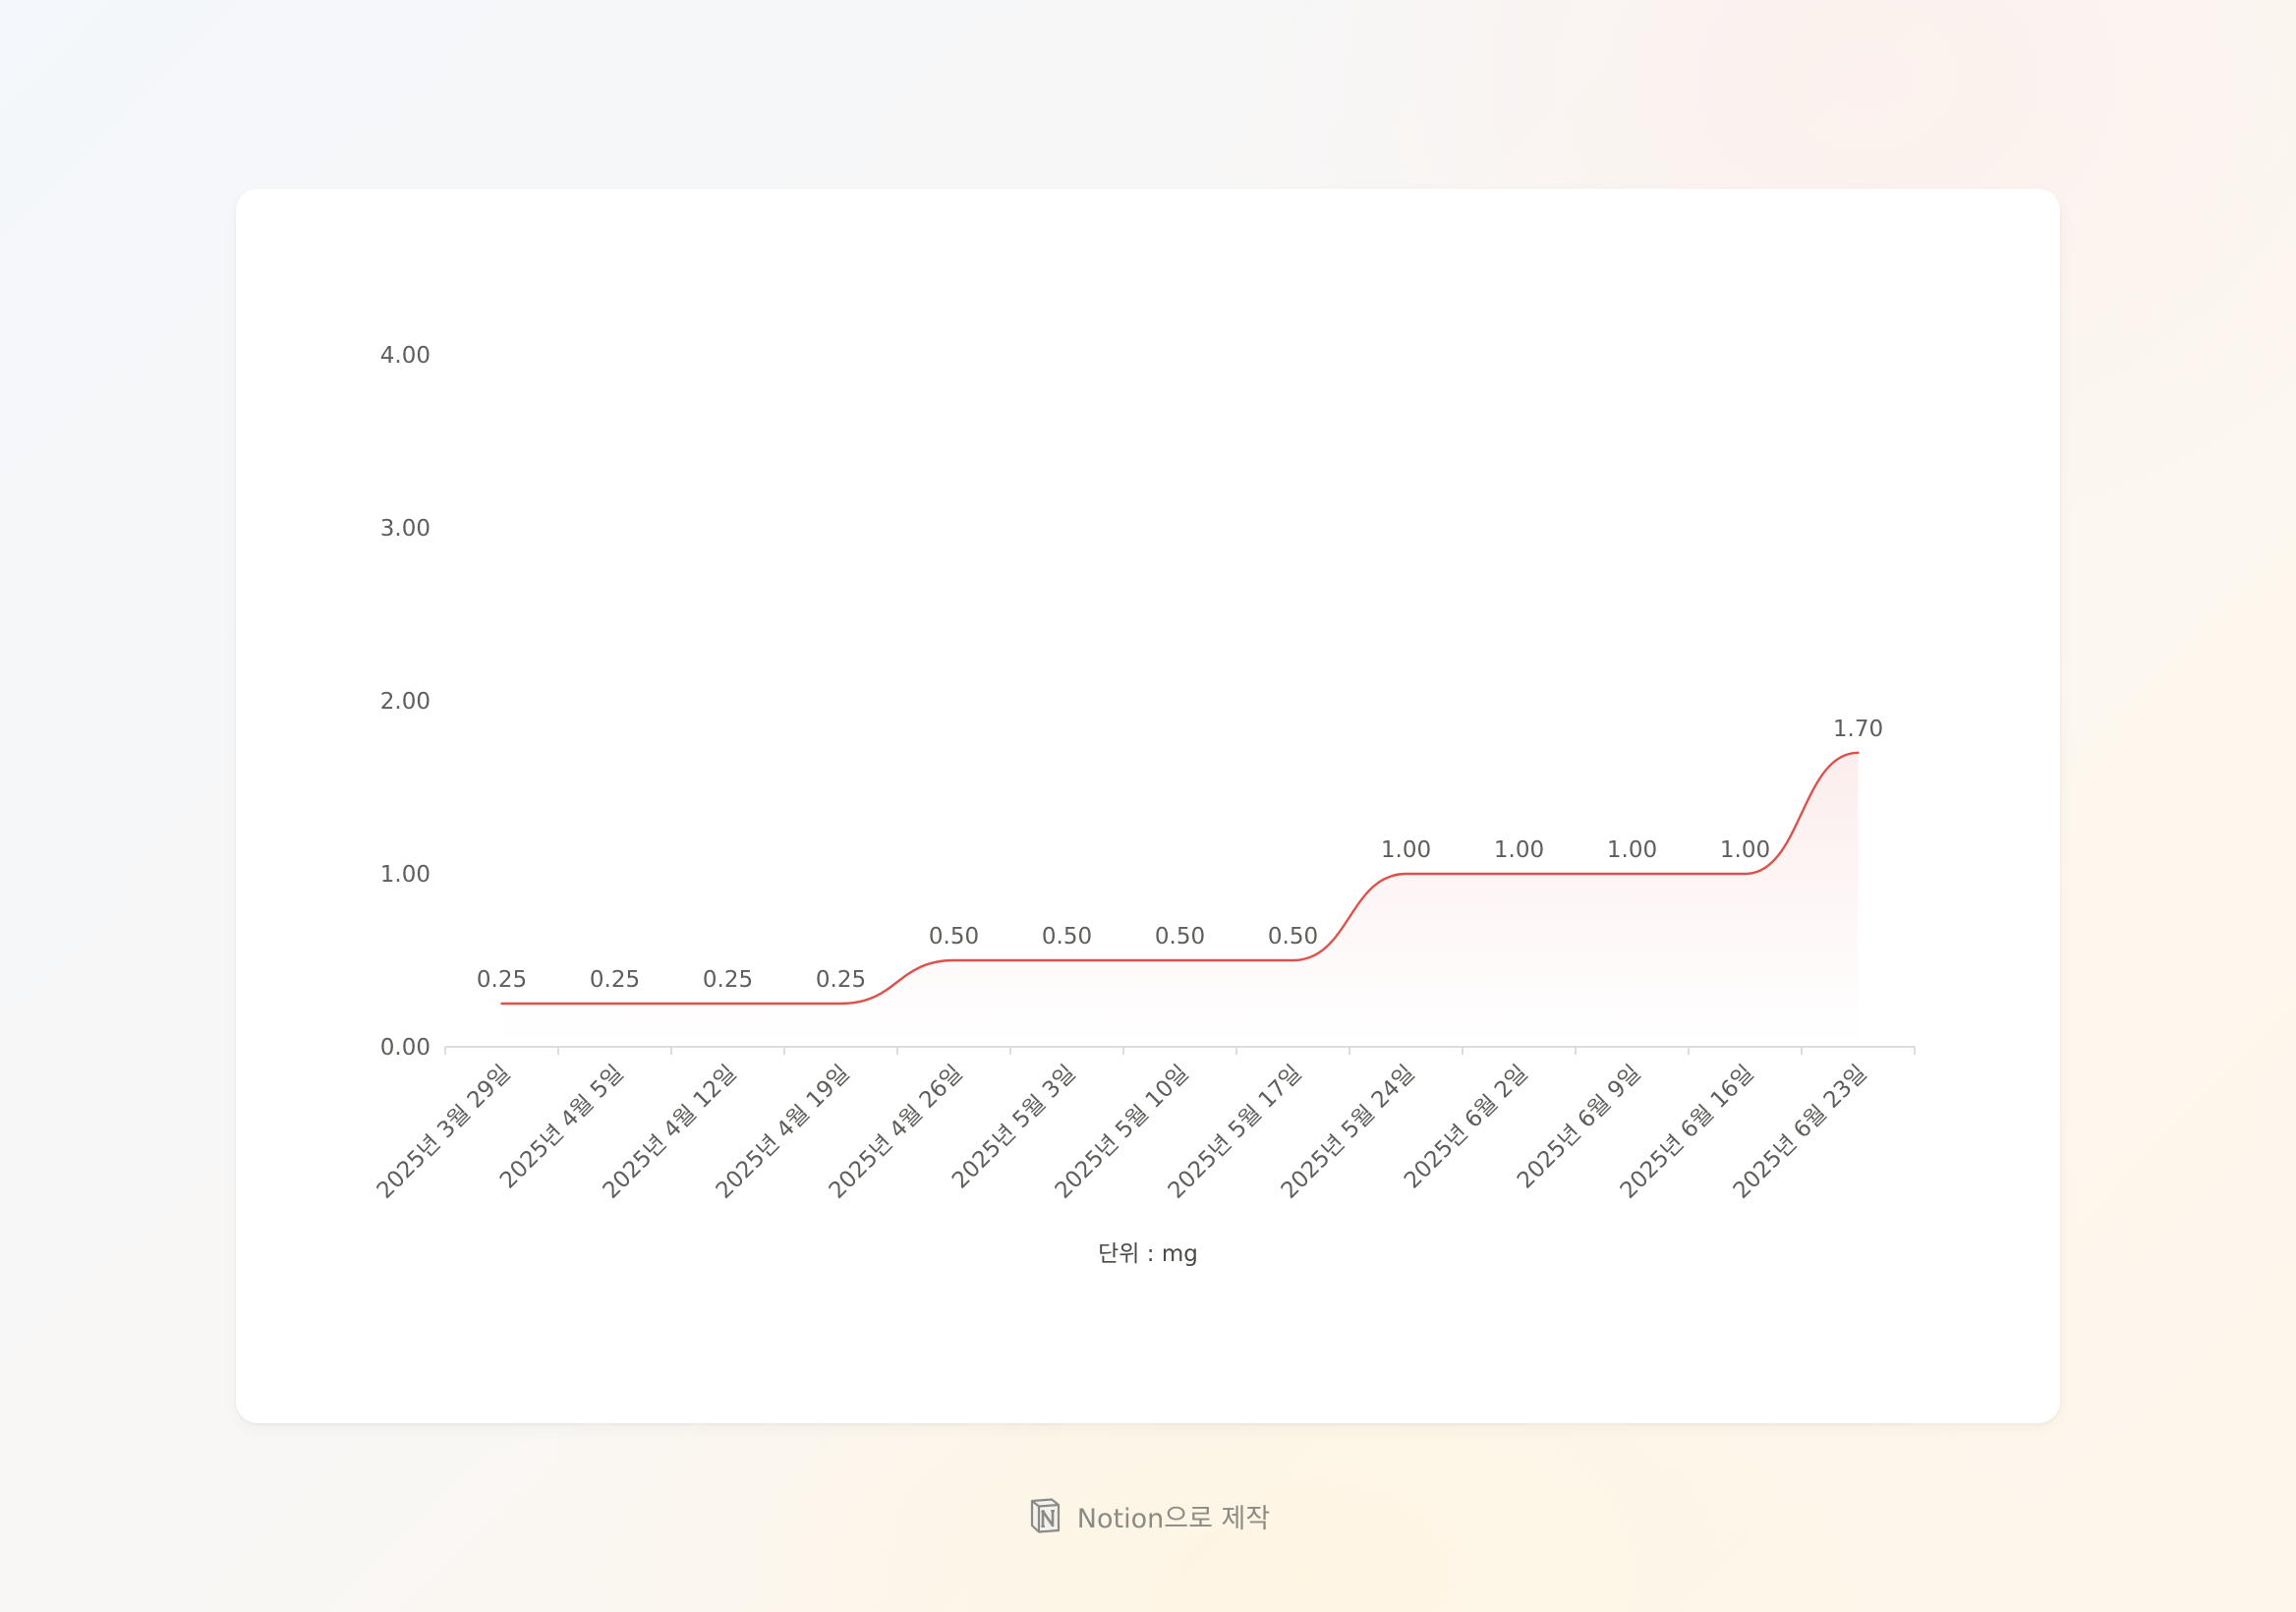  I want to click on series-line, so click(1180, 895).